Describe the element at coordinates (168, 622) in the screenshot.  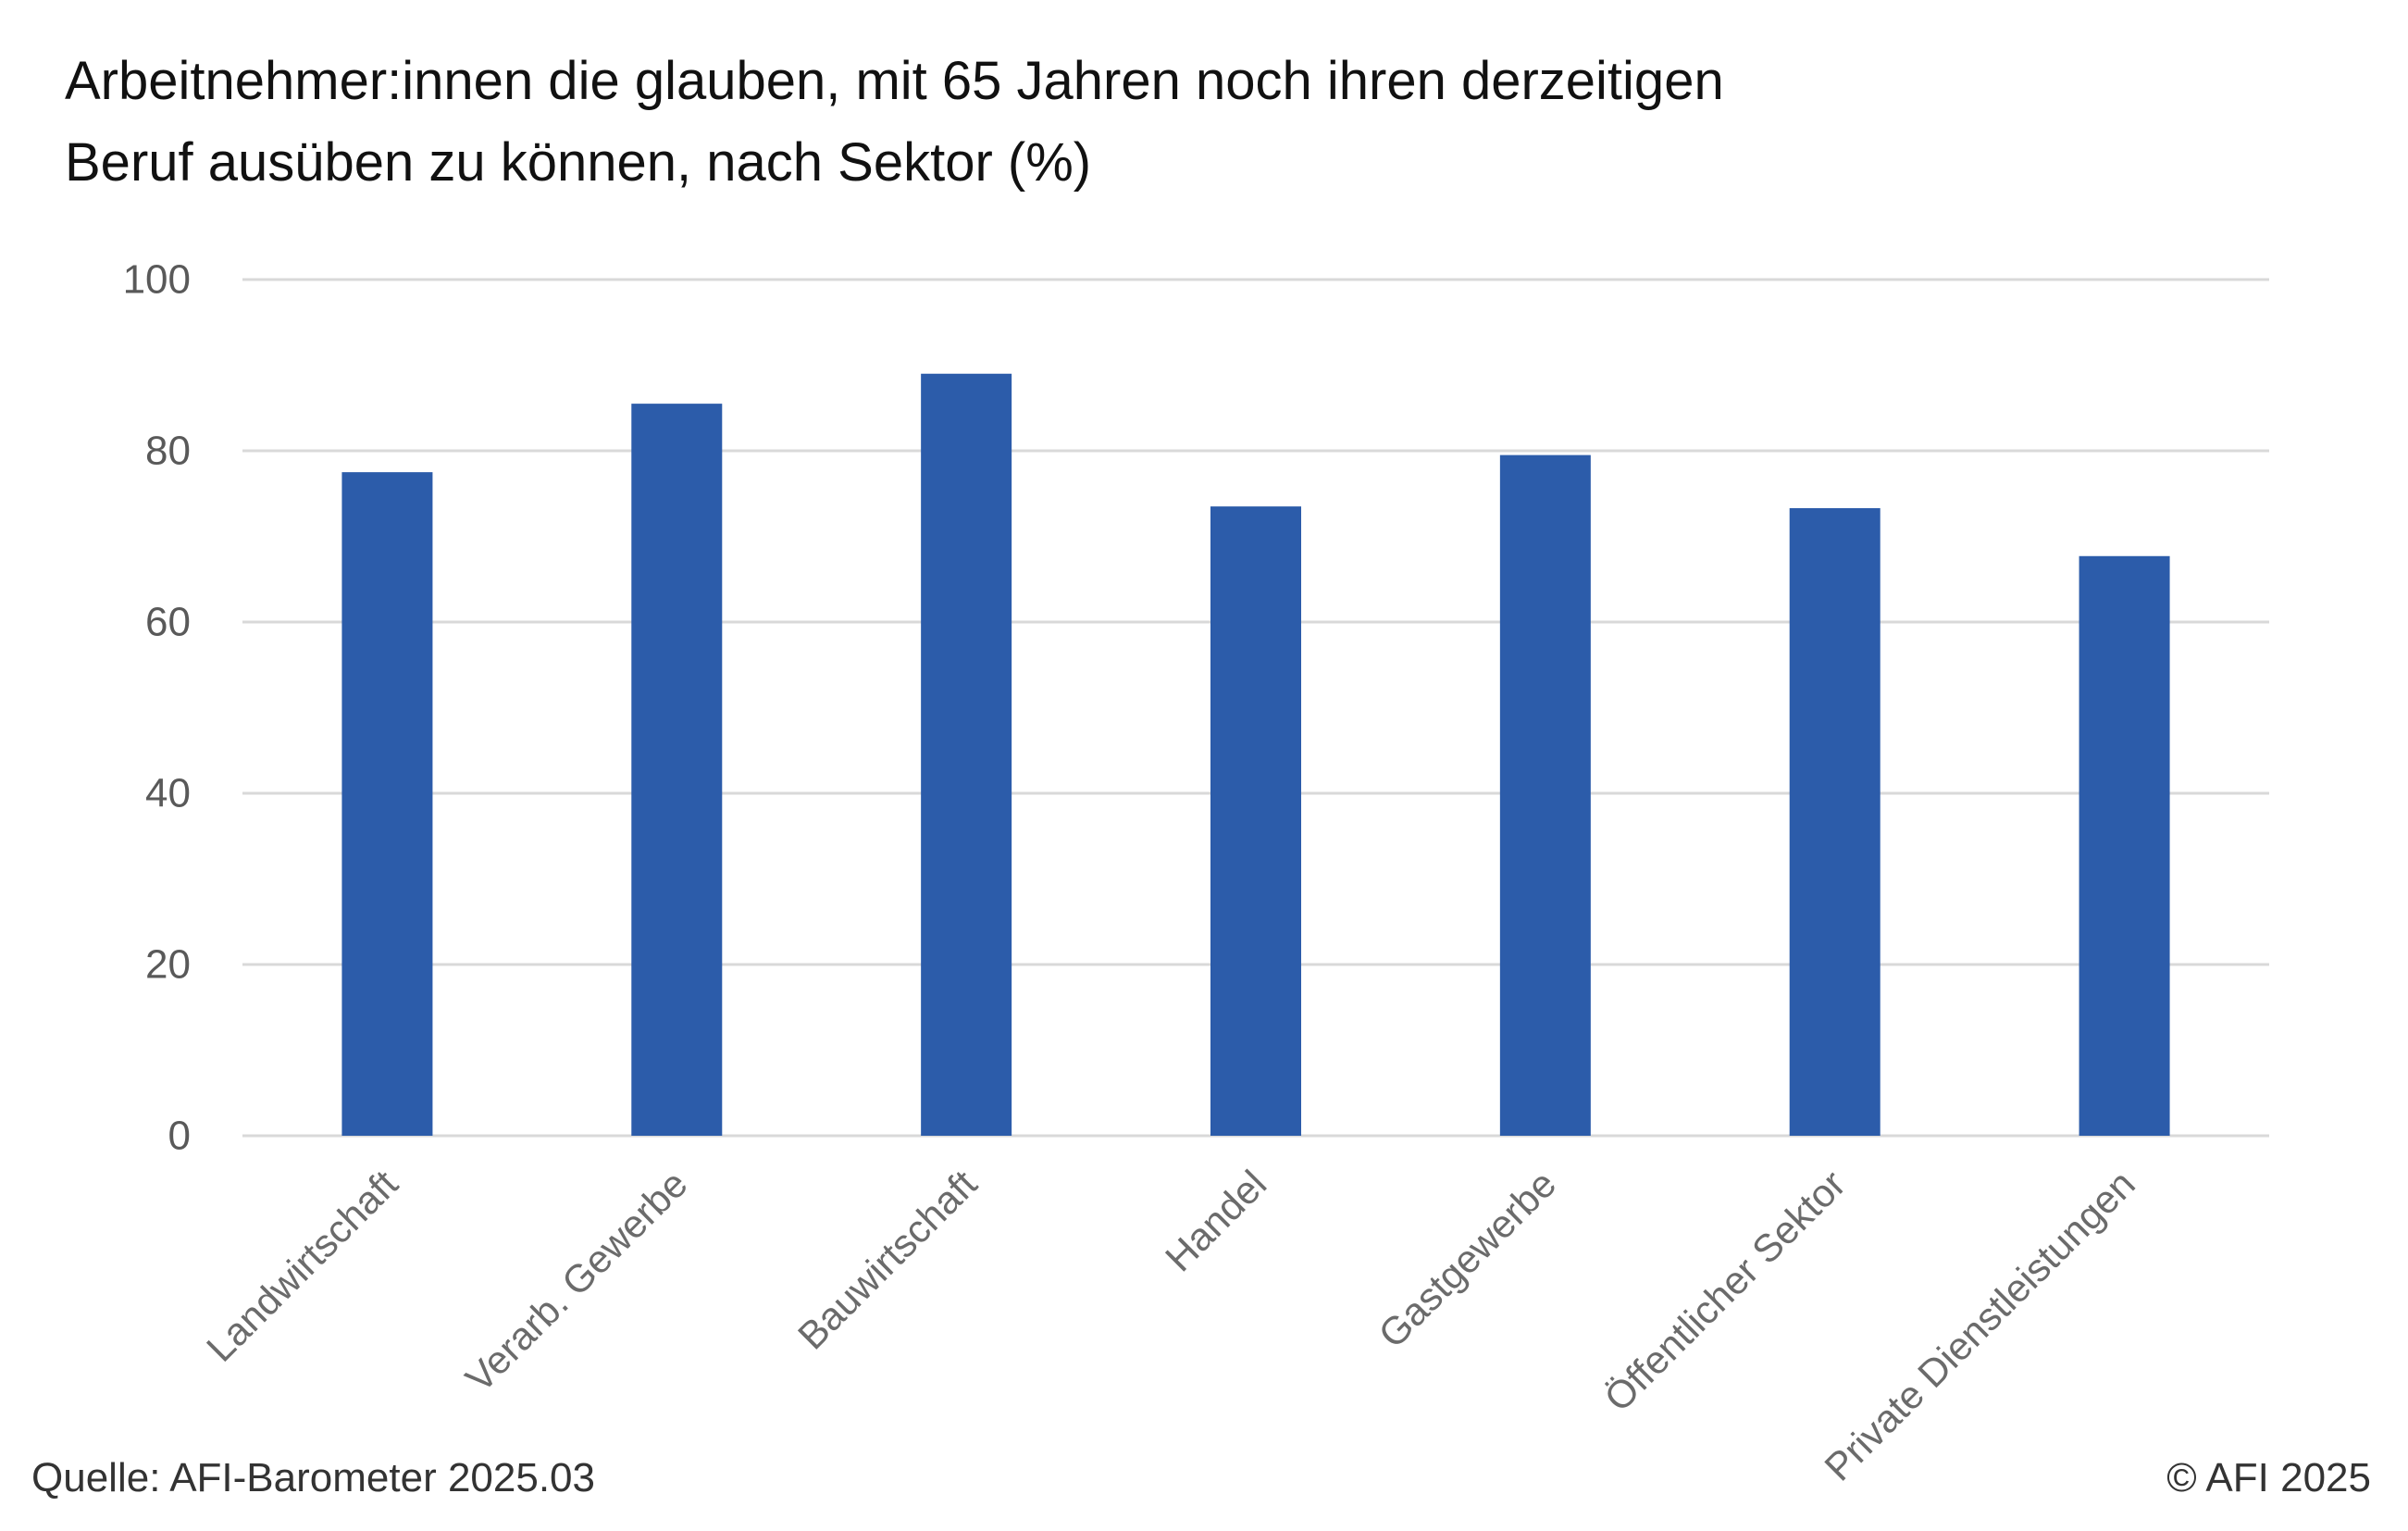
I see `y-tick-label: 60` at that location.